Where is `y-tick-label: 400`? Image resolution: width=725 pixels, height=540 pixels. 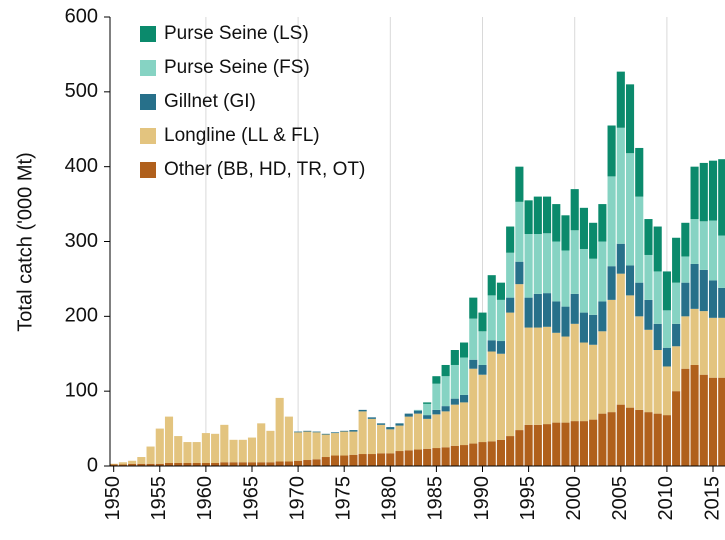 y-tick-label: 400 is located at coordinates (81, 166).